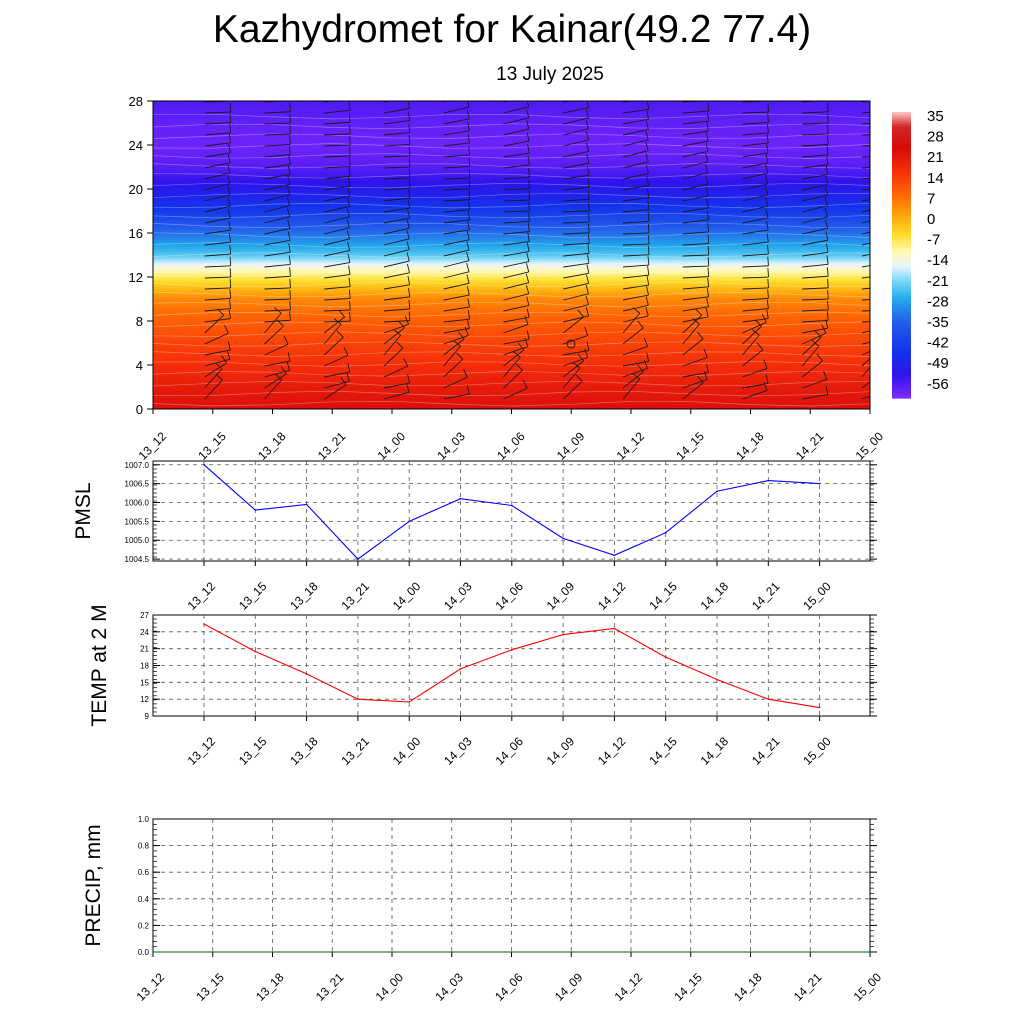 This screenshot has width=1024, height=1024. What do you see at coordinates (629, 987) in the screenshot?
I see `x-tick-label: 14_12` at bounding box center [629, 987].